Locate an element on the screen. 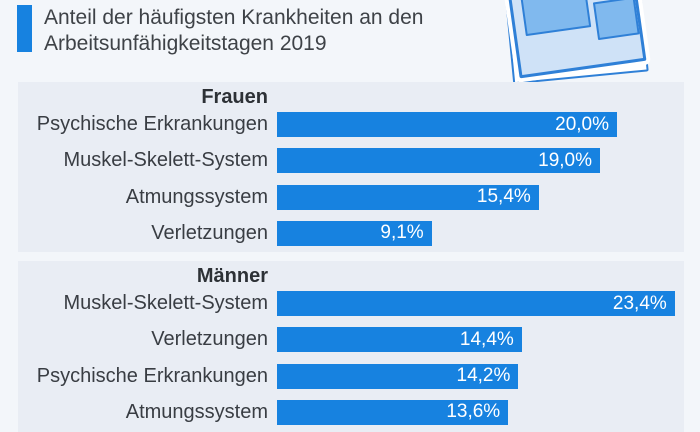  bar-value-label: 19,0% is located at coordinates (565, 160).